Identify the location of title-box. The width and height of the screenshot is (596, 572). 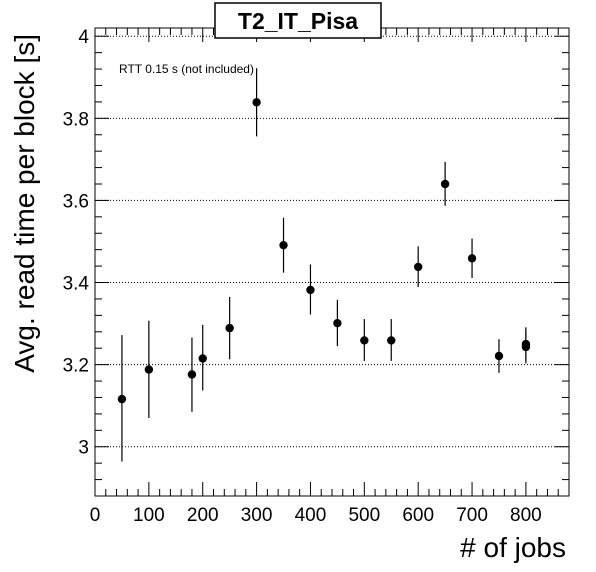
(298, 20).